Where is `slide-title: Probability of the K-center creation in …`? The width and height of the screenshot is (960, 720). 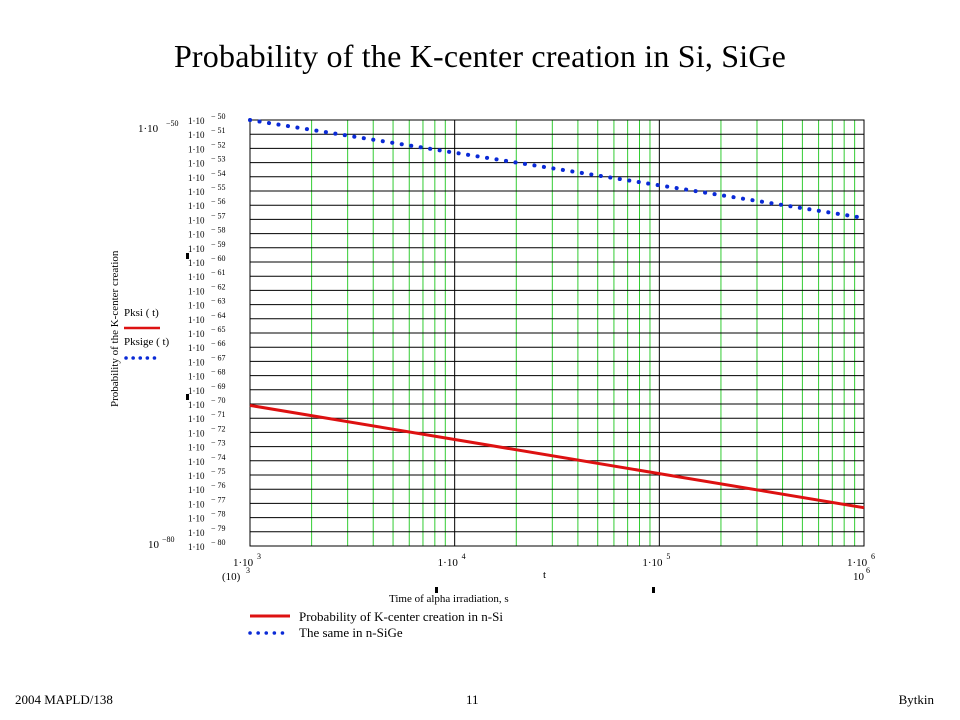
slide-title: Probability of the K-center creation in … is located at coordinates (480, 56).